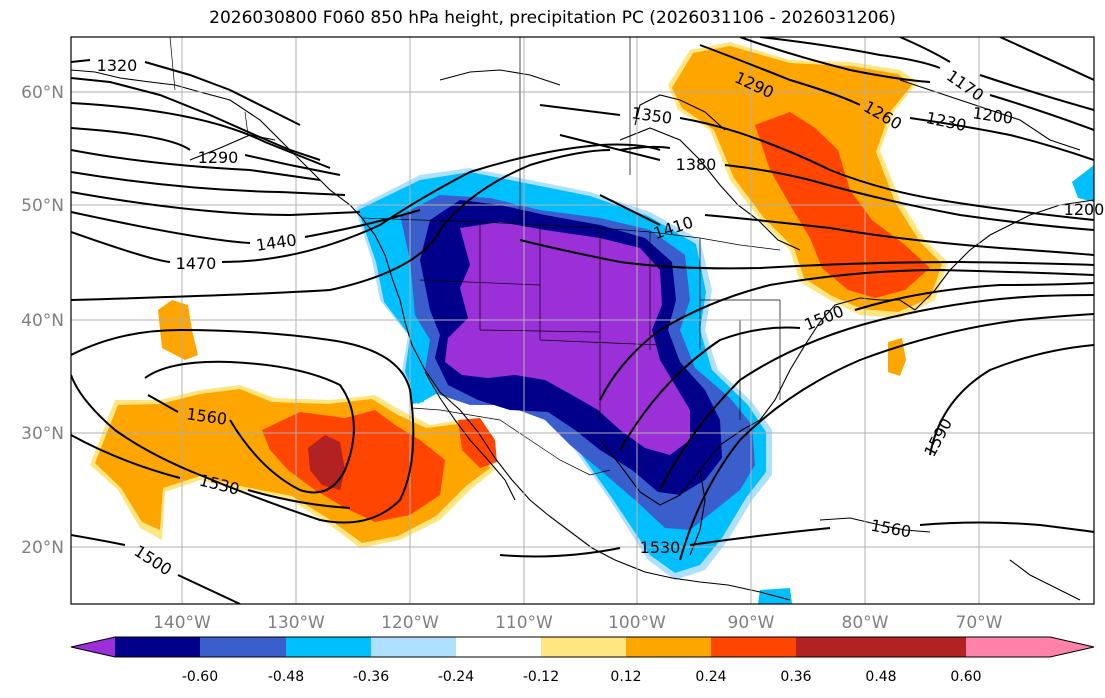 Image resolution: width=1105 pixels, height=698 pixels. I want to click on shade-redorange-pacific, so click(353, 466).